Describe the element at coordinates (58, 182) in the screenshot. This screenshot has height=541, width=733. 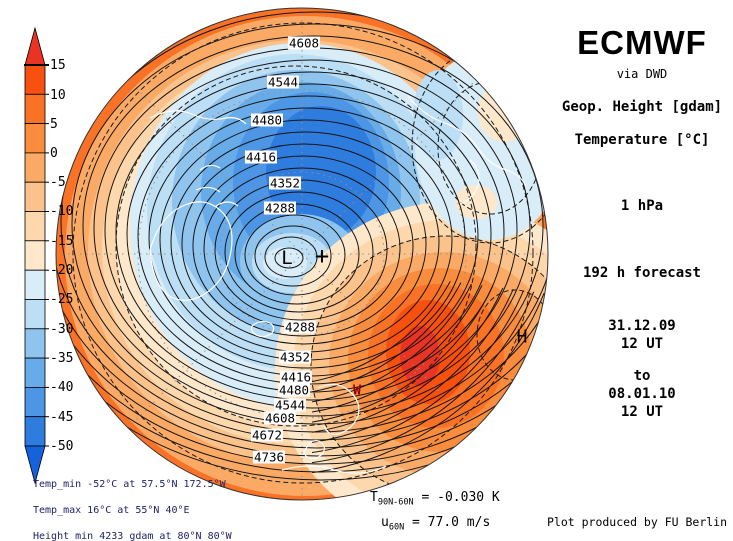
I see `colorbar-tick-label: -5` at that location.